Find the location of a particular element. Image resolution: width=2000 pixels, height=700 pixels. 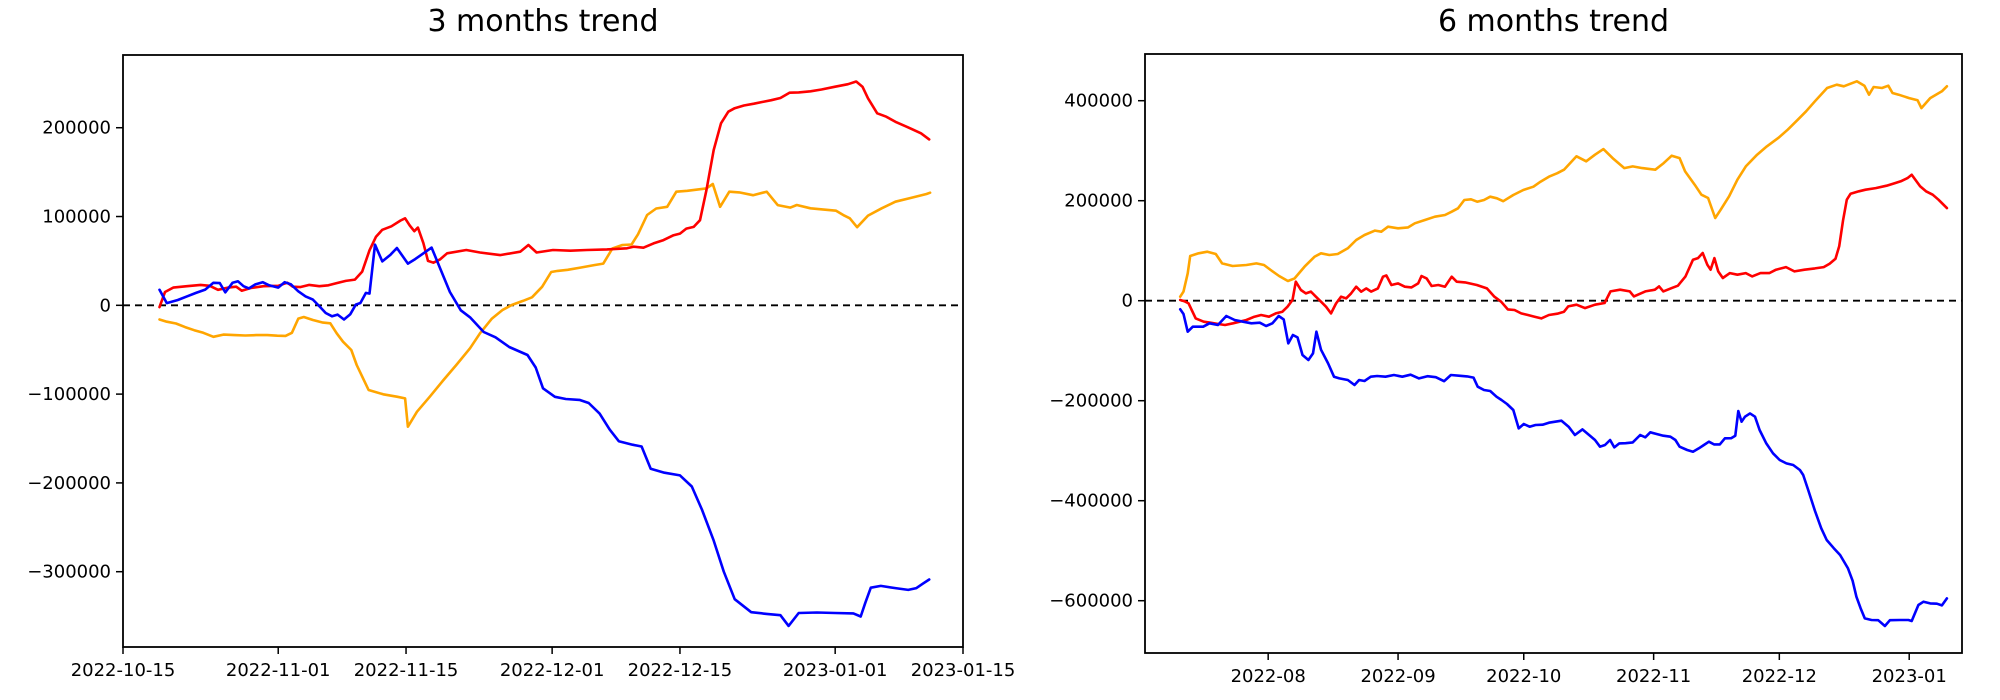

y-tick-label-3m: 200000 is located at coordinates (76, 128).